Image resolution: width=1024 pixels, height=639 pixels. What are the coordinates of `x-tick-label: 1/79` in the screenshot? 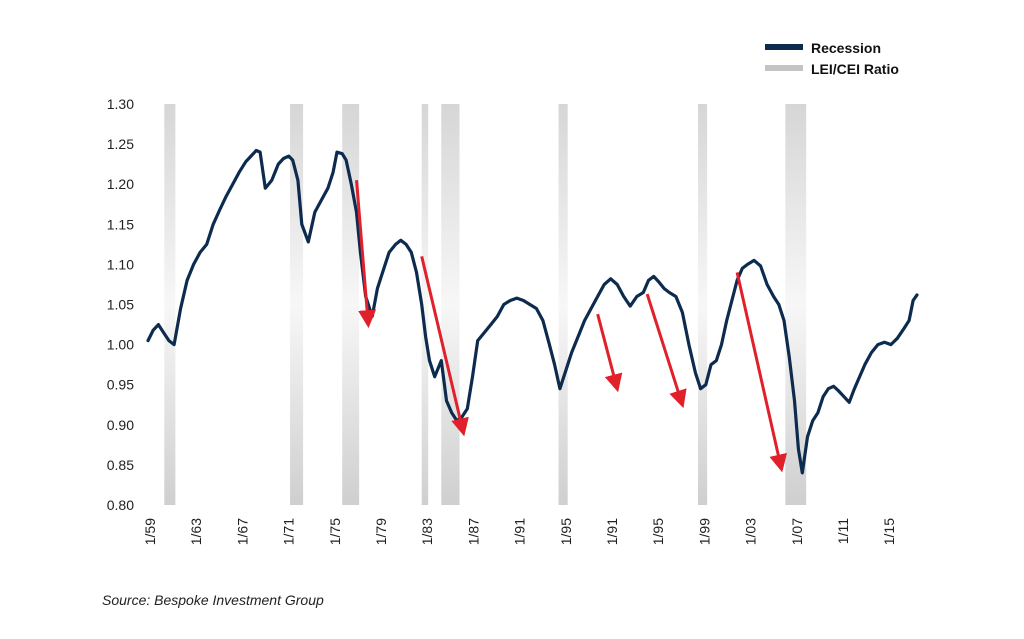 It's located at (381, 531).